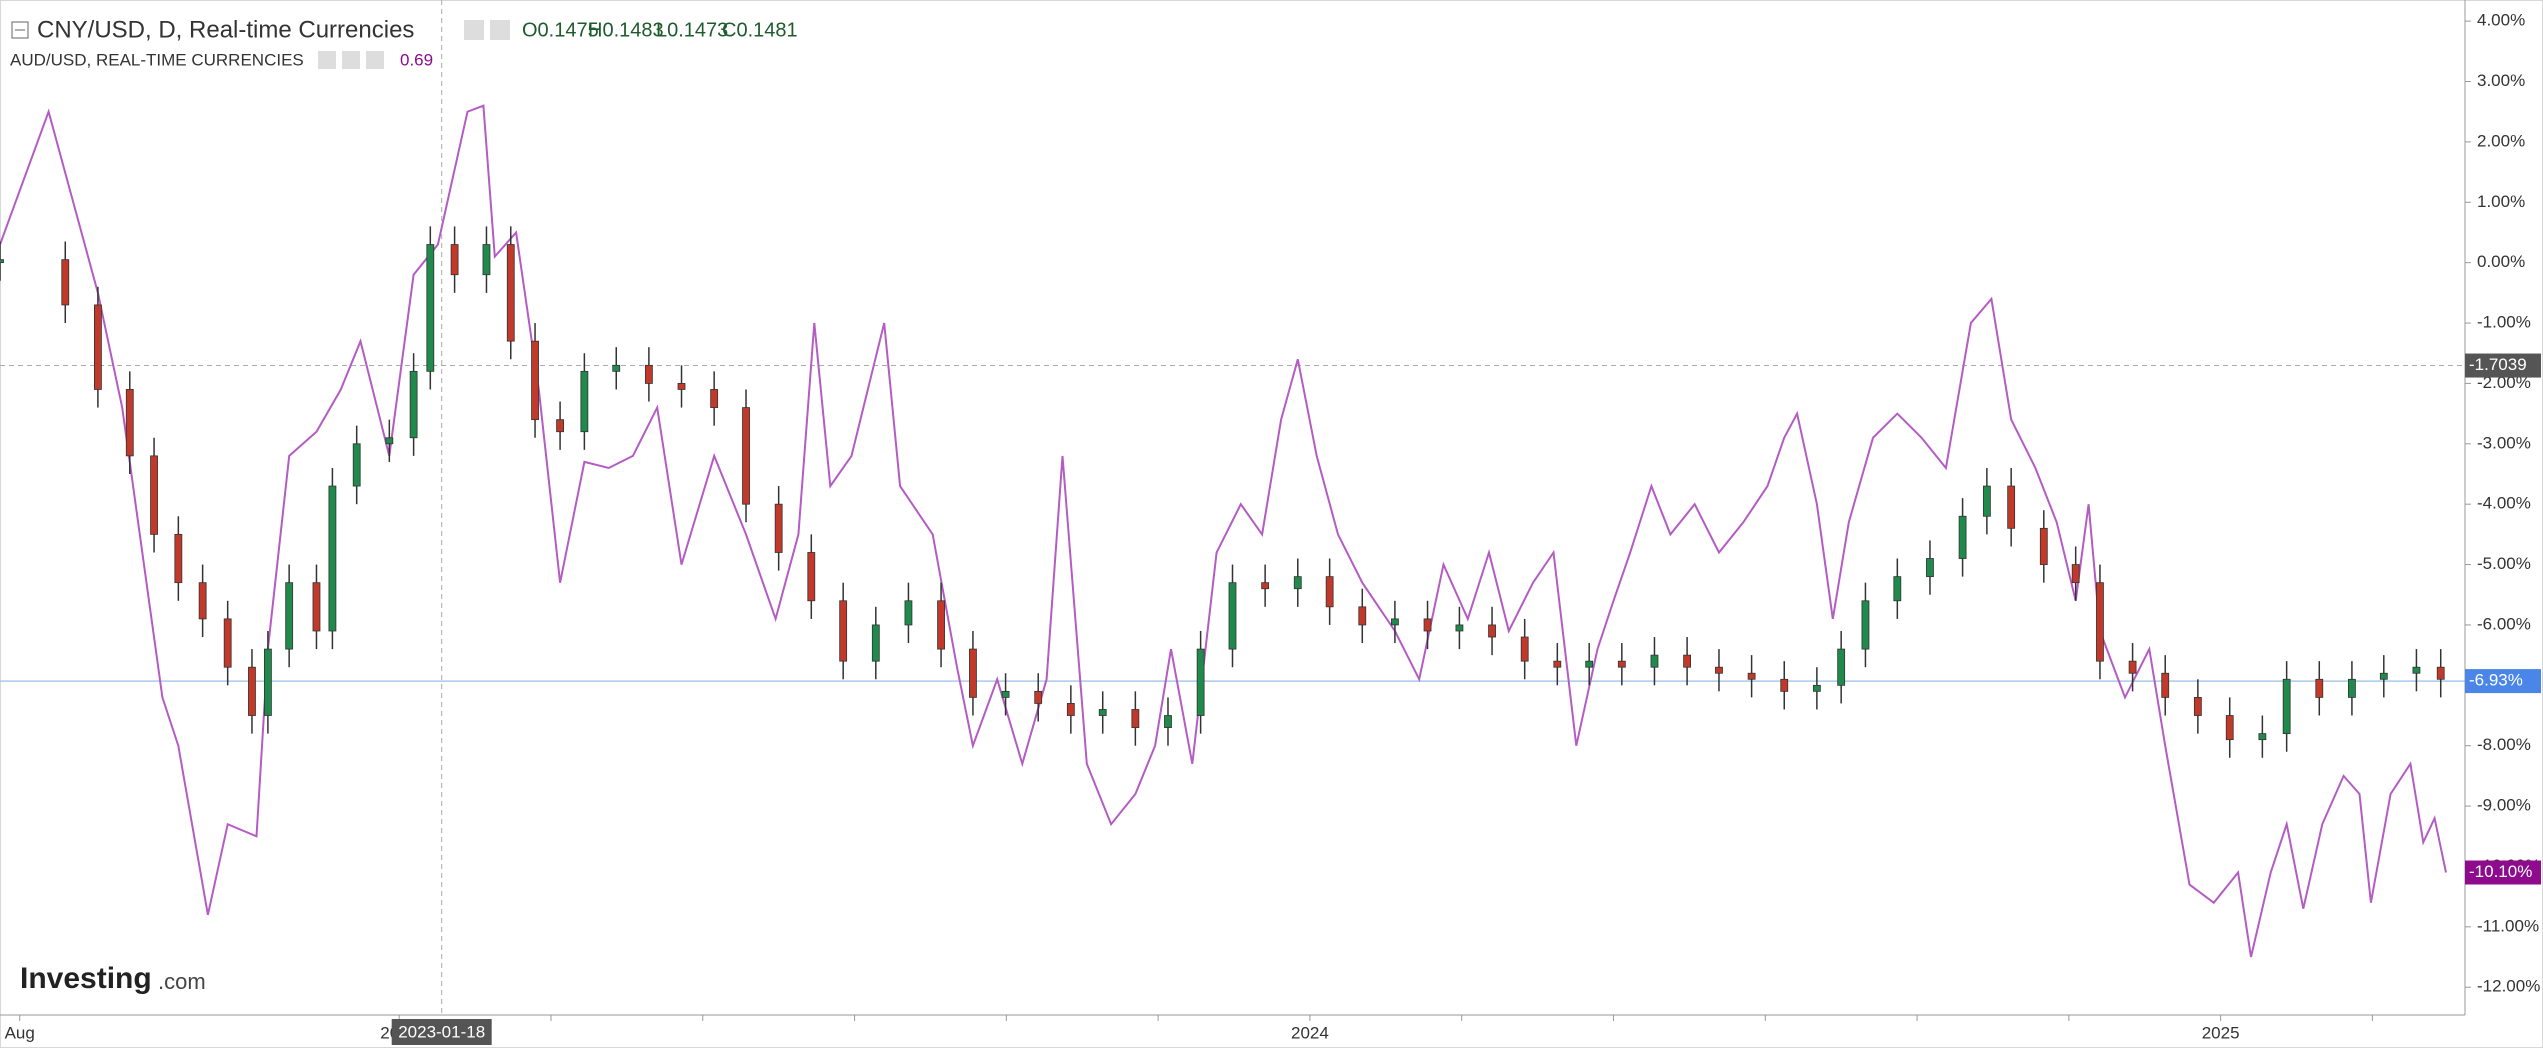 This screenshot has width=2543, height=1048. What do you see at coordinates (2508, 925) in the screenshot?
I see `y-tick-label: -11.00%` at bounding box center [2508, 925].